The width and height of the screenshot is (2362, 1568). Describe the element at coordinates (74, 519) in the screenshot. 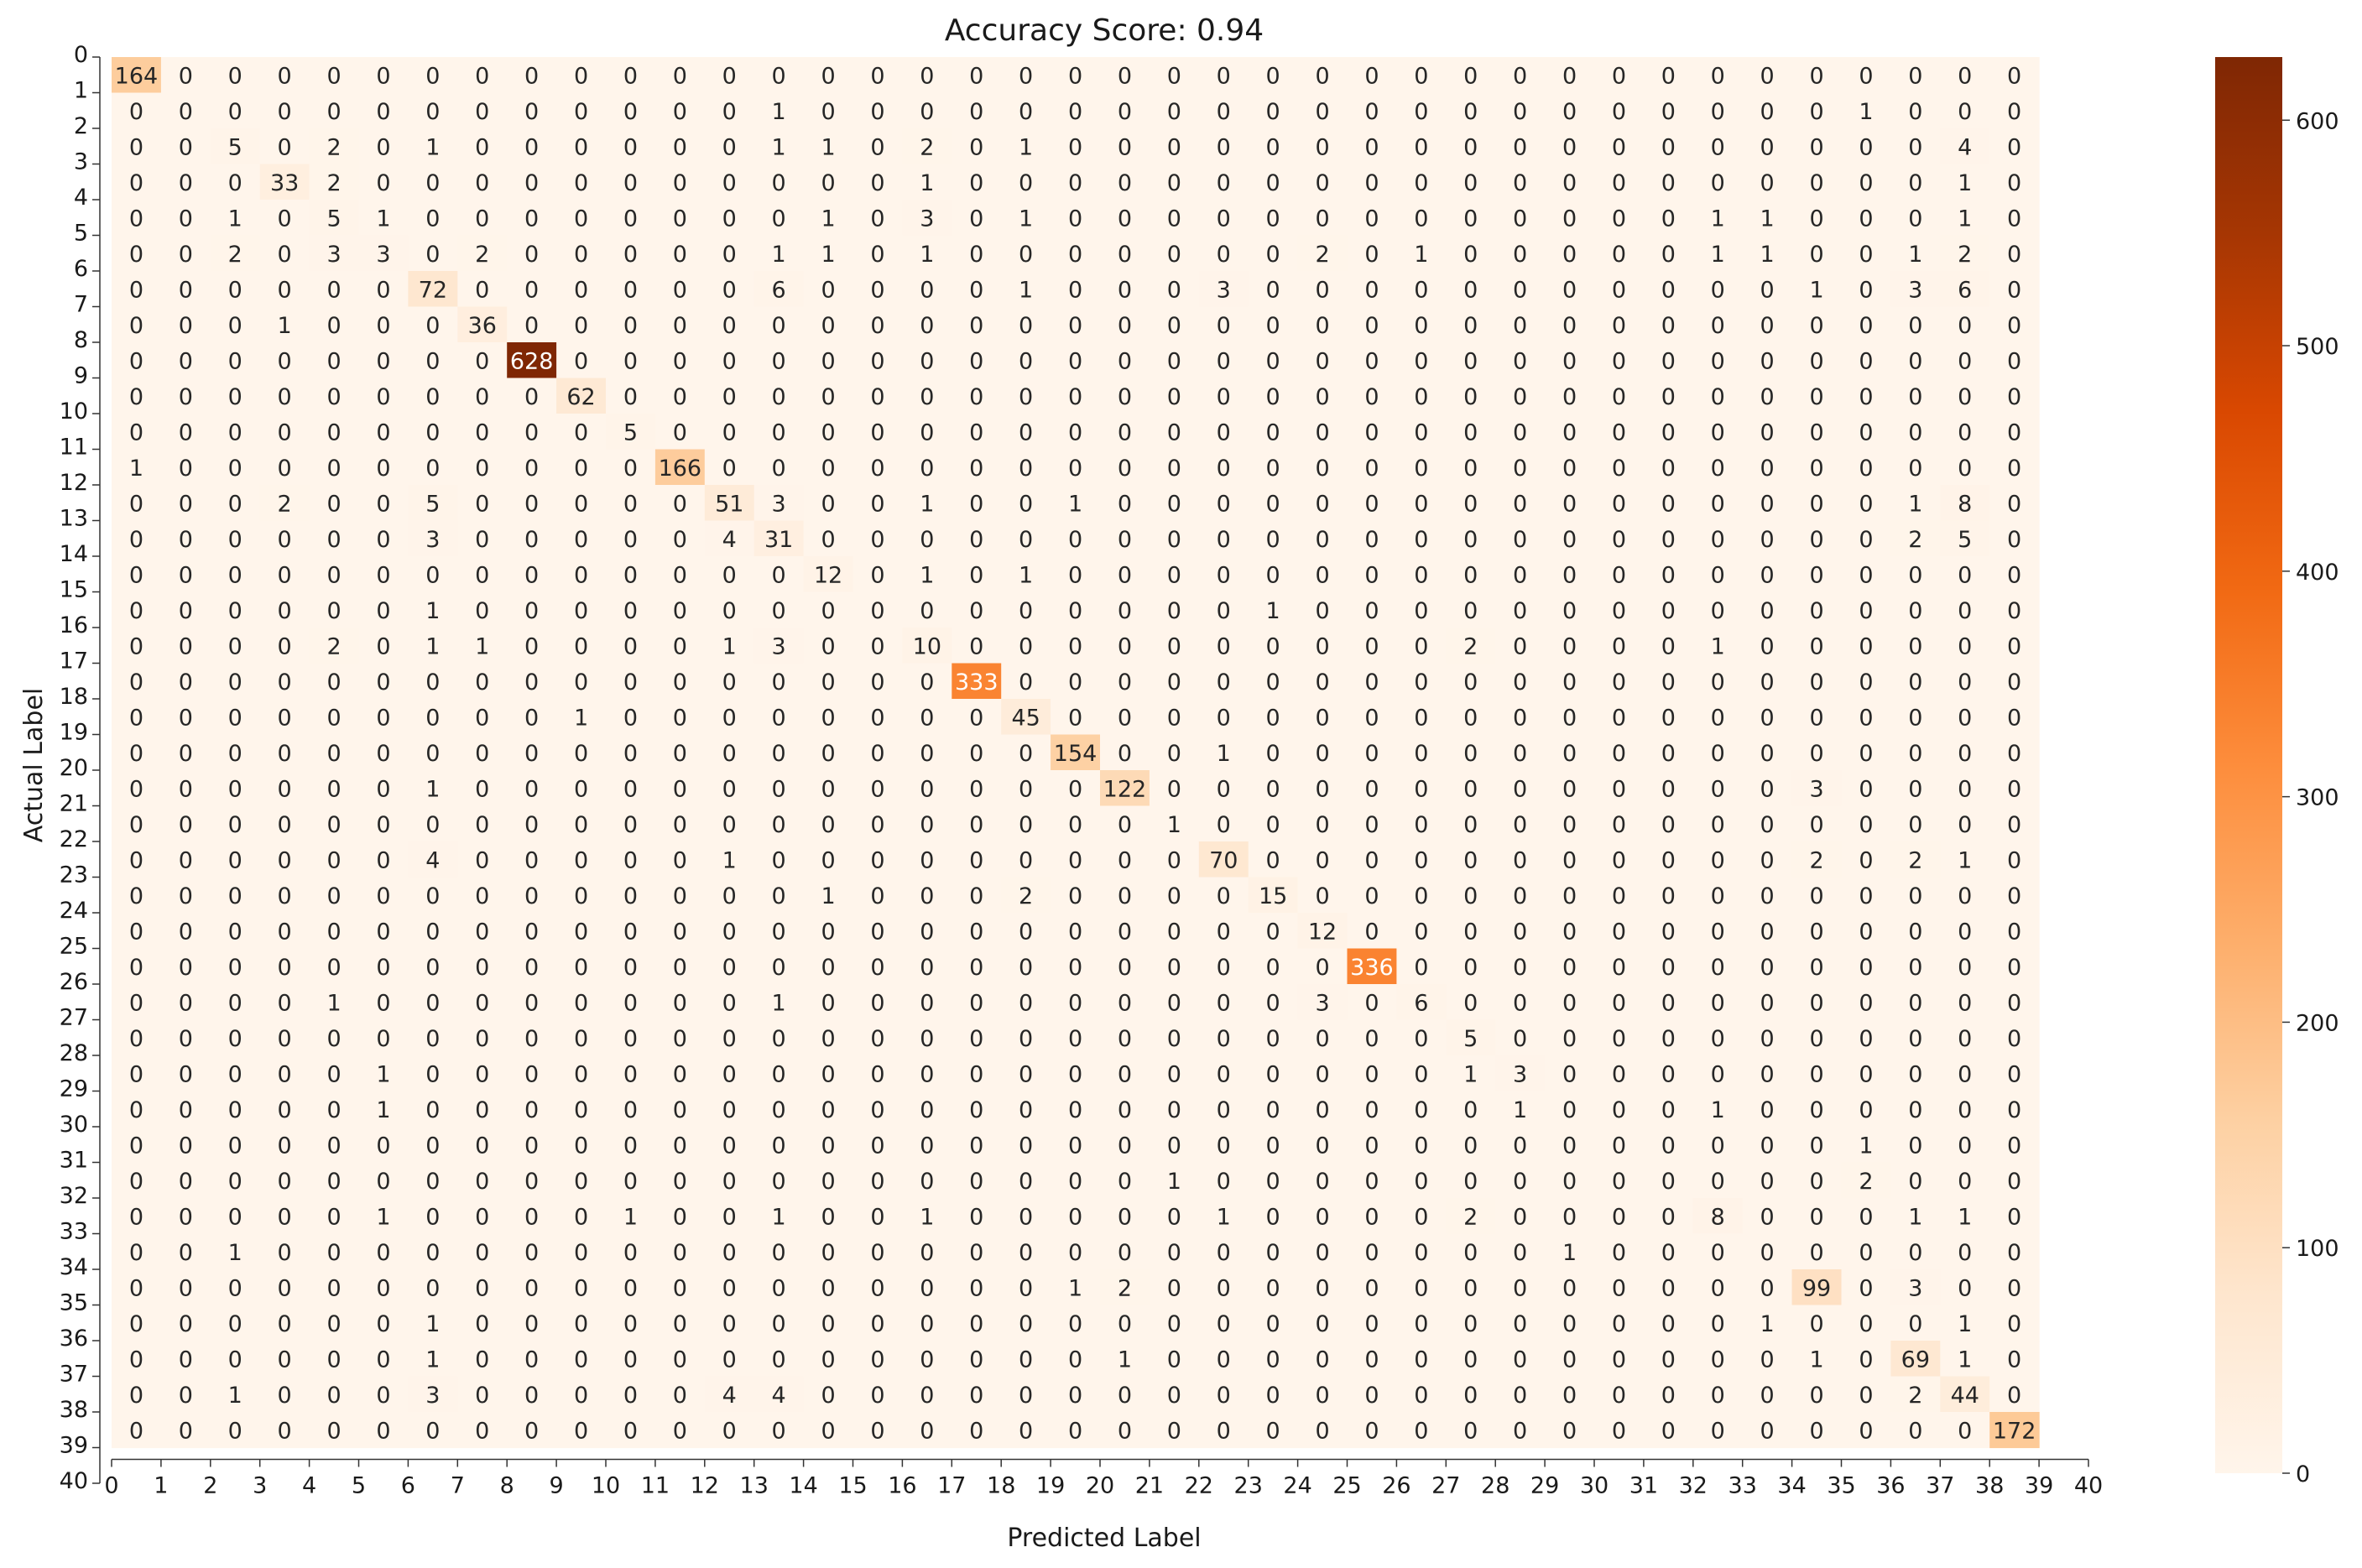

I see `y-tick-label: 13` at that location.